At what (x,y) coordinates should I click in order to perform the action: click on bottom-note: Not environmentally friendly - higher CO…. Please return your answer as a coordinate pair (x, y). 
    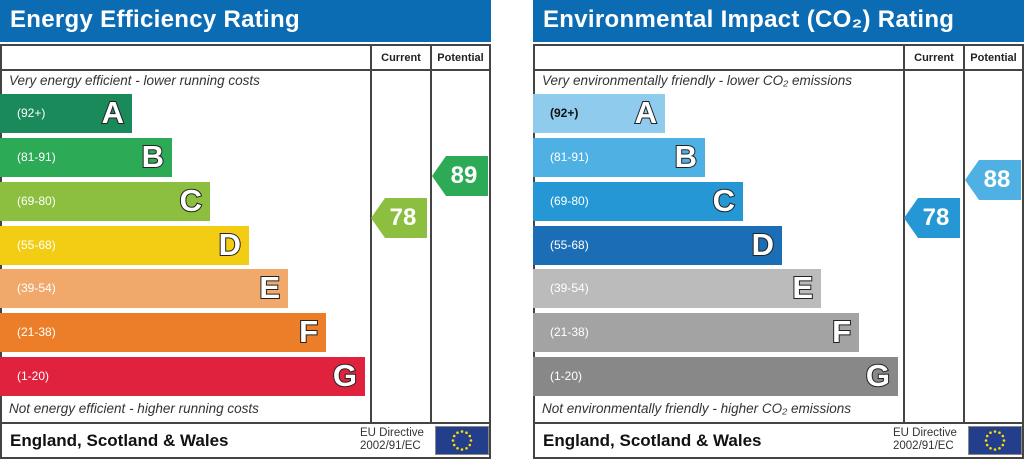
    Looking at the image, I should click on (697, 408).